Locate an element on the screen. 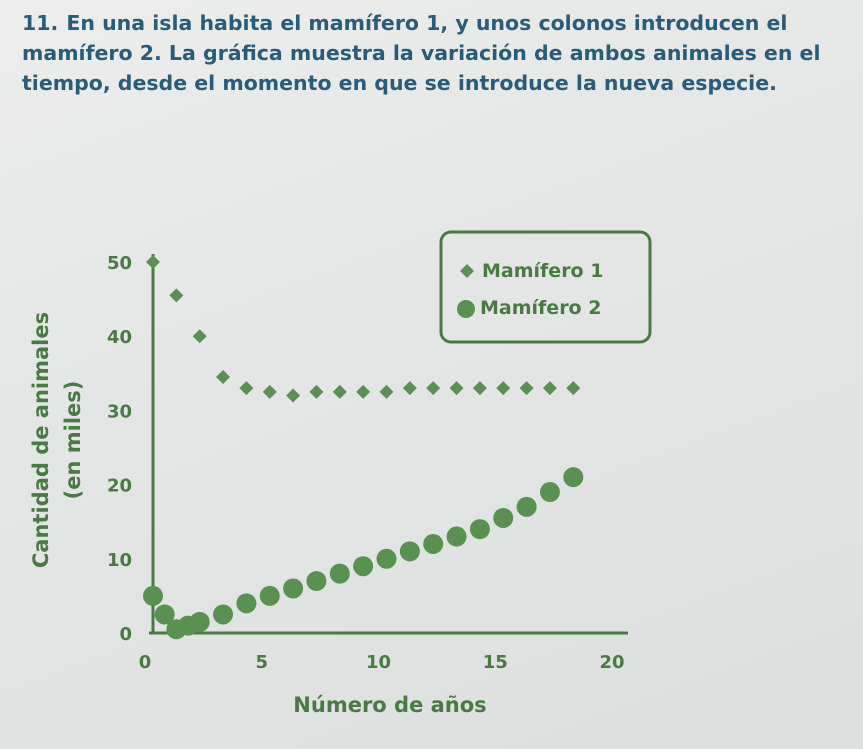 The image size is (863, 749). legend-diamond-icon is located at coordinates (467, 271).